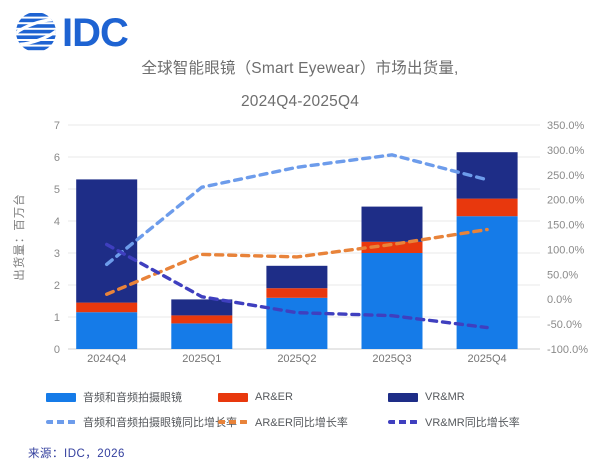 The height and width of the screenshot is (474, 600). What do you see at coordinates (566, 226) in the screenshot?
I see `svg-text: 150.0%` at bounding box center [566, 226].